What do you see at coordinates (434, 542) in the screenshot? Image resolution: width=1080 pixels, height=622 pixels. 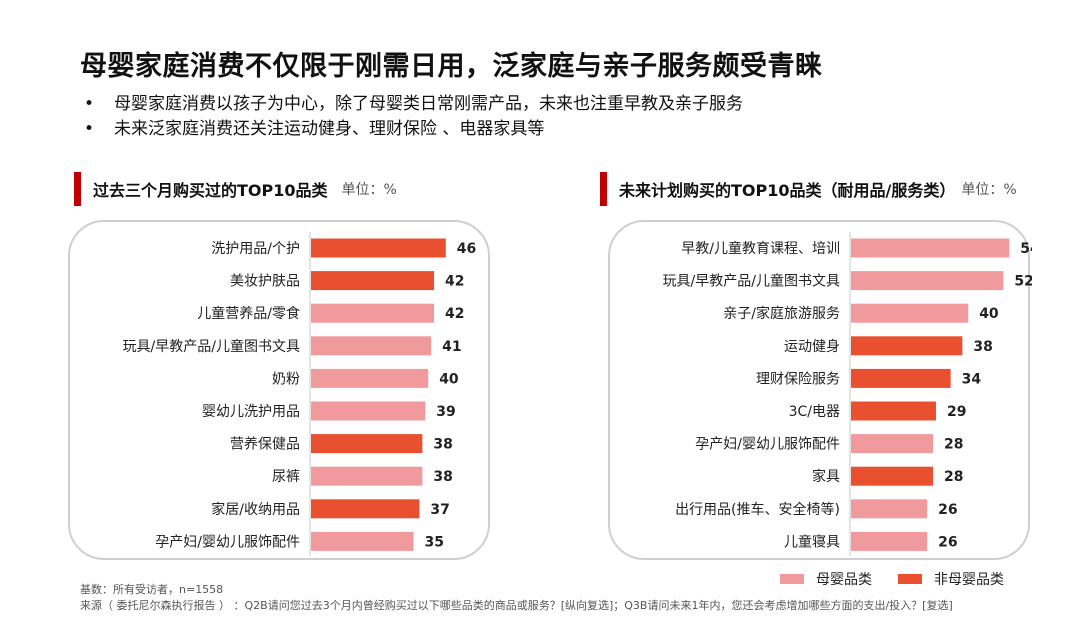 I see `value-label: 35` at bounding box center [434, 542].